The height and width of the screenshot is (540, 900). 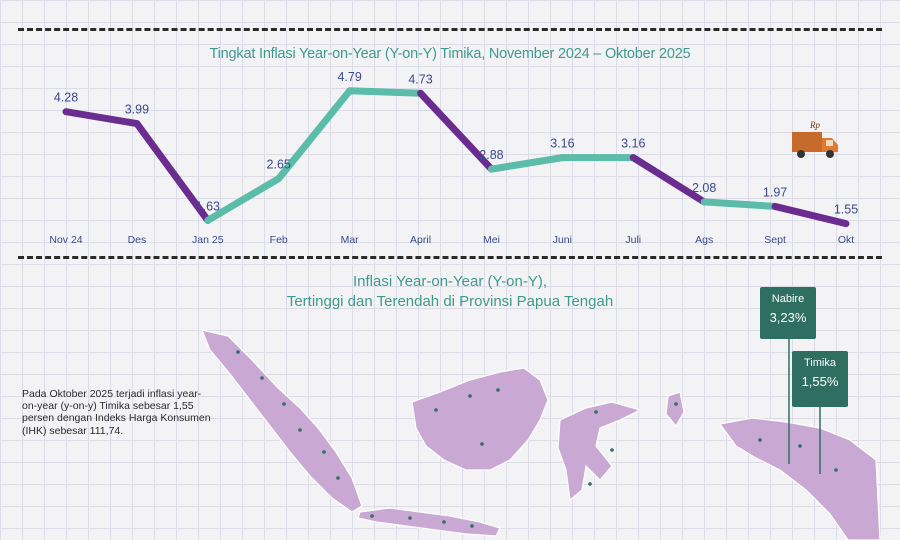 What do you see at coordinates (704, 240) in the screenshot?
I see `x-tick-label: Ags` at bounding box center [704, 240].